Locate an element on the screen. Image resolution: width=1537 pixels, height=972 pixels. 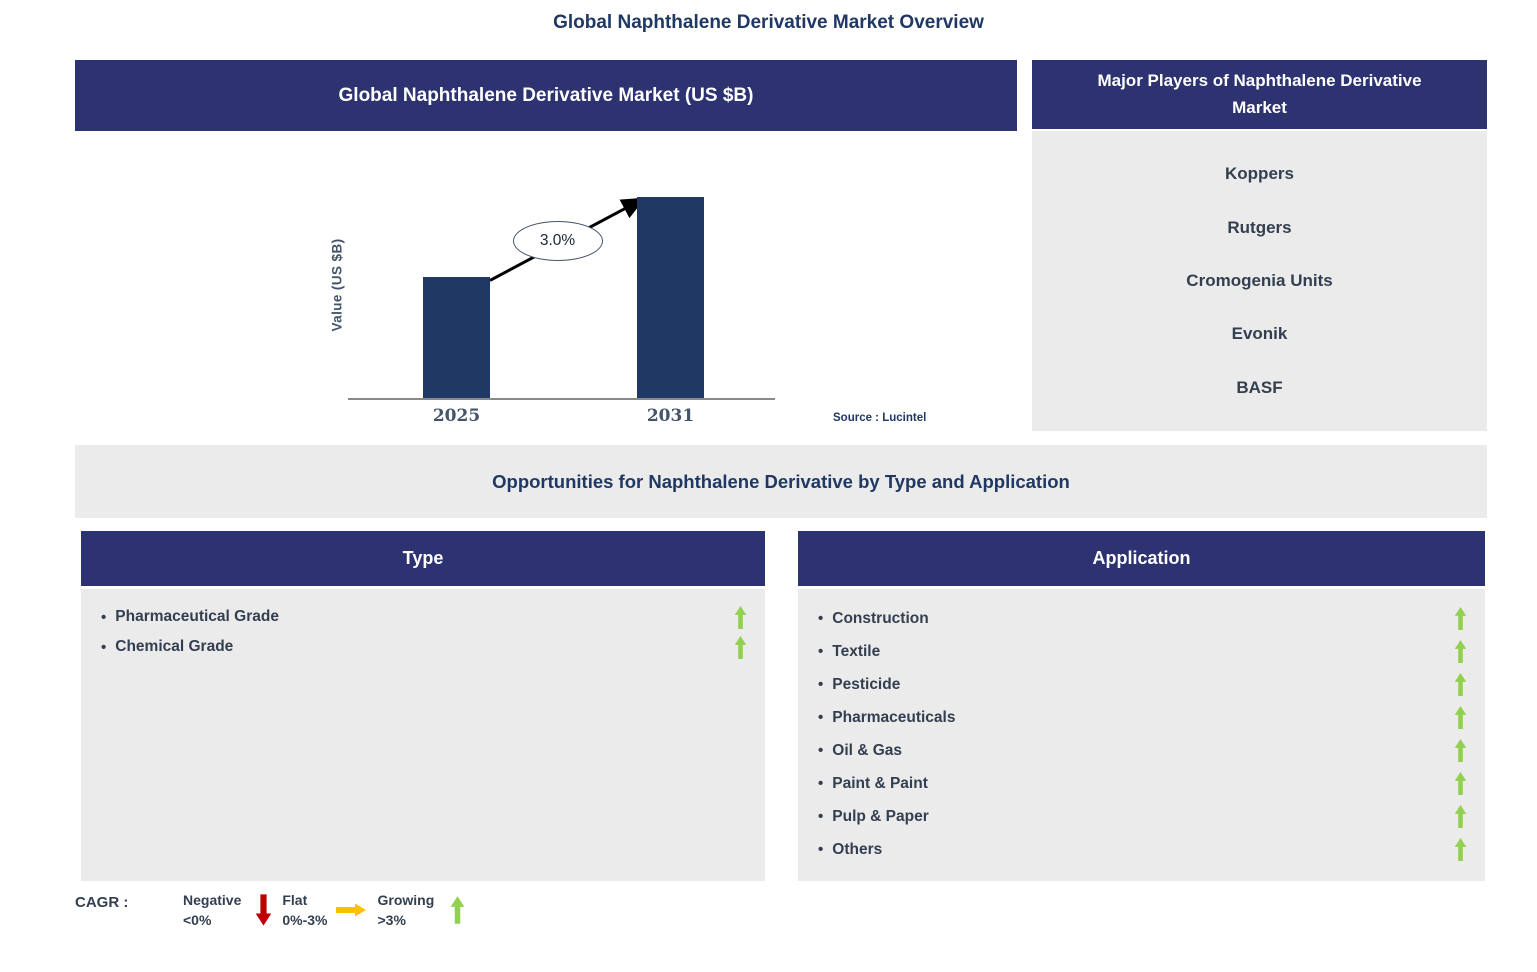
opportunity-item-label: Construction is located at coordinates (880, 618).